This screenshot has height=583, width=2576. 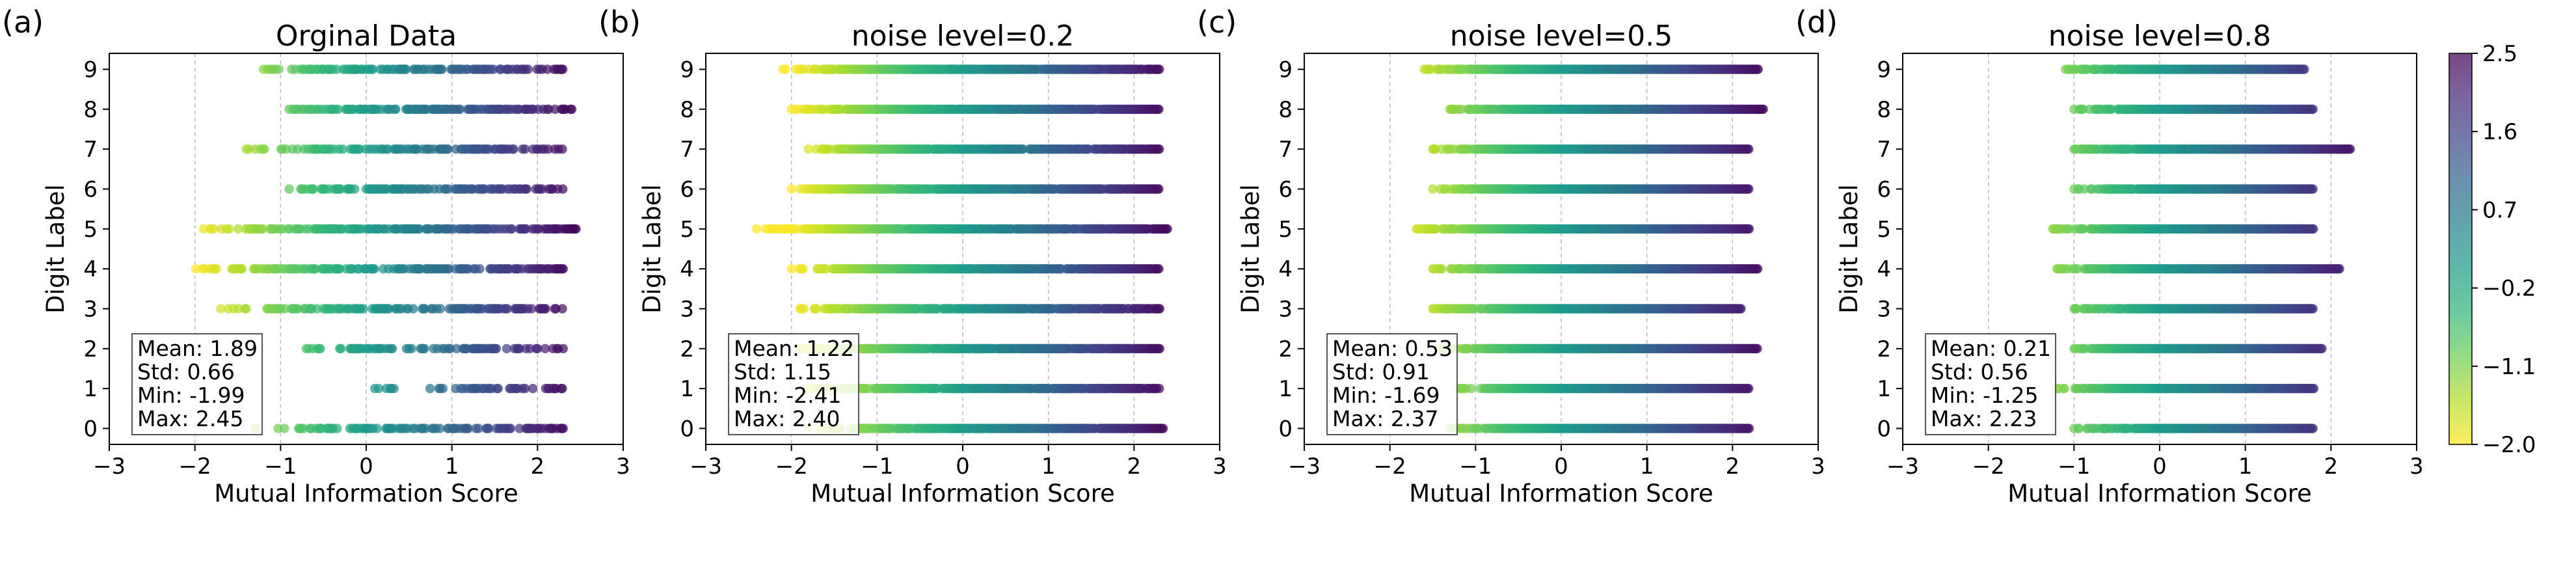 What do you see at coordinates (794, 348) in the screenshot?
I see `stats-line: Mean: 1.22` at bounding box center [794, 348].